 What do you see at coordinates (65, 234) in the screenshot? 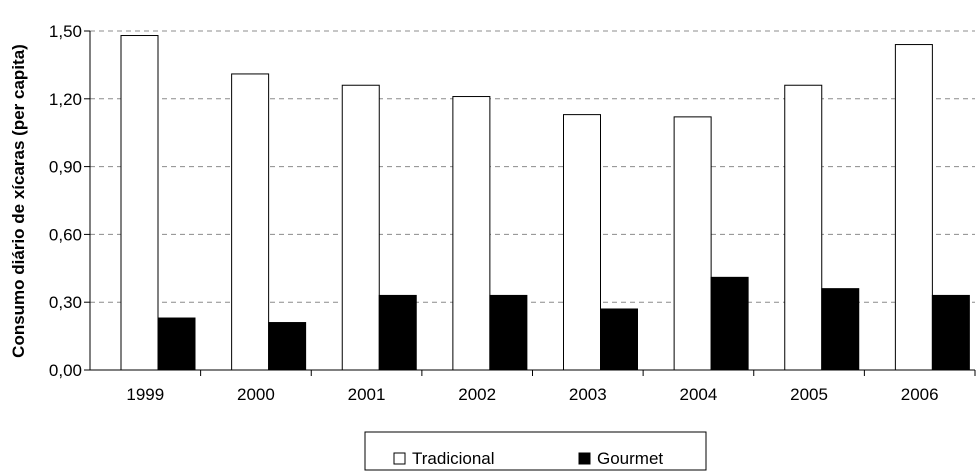
I see `y-tick-label: 0,60` at bounding box center [65, 234].